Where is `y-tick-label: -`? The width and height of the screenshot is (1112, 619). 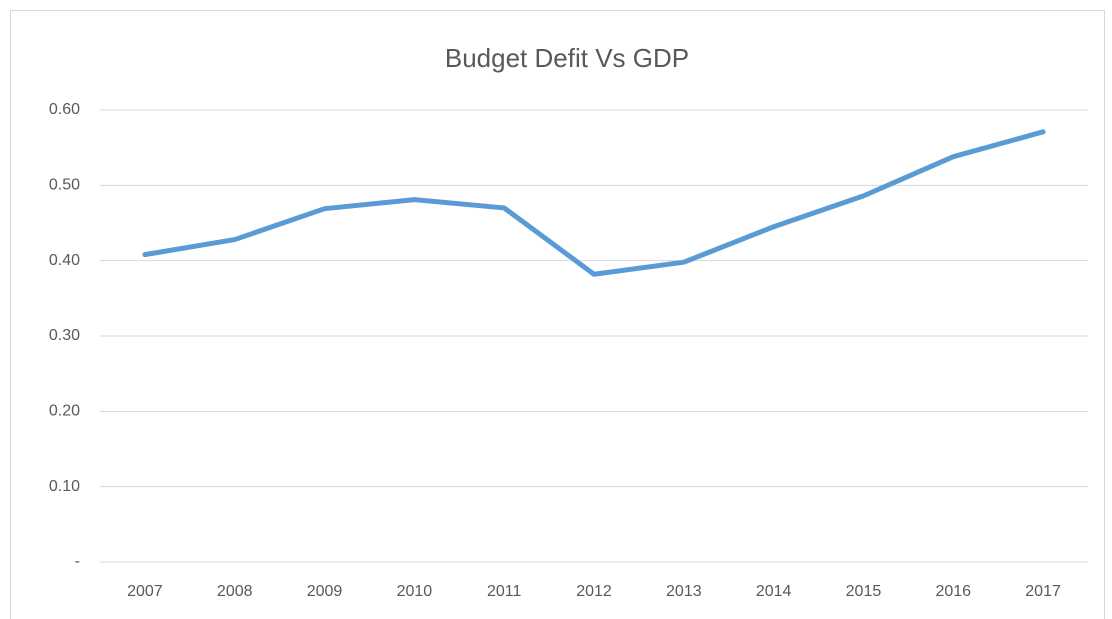 y-tick-label: - is located at coordinates (77, 561).